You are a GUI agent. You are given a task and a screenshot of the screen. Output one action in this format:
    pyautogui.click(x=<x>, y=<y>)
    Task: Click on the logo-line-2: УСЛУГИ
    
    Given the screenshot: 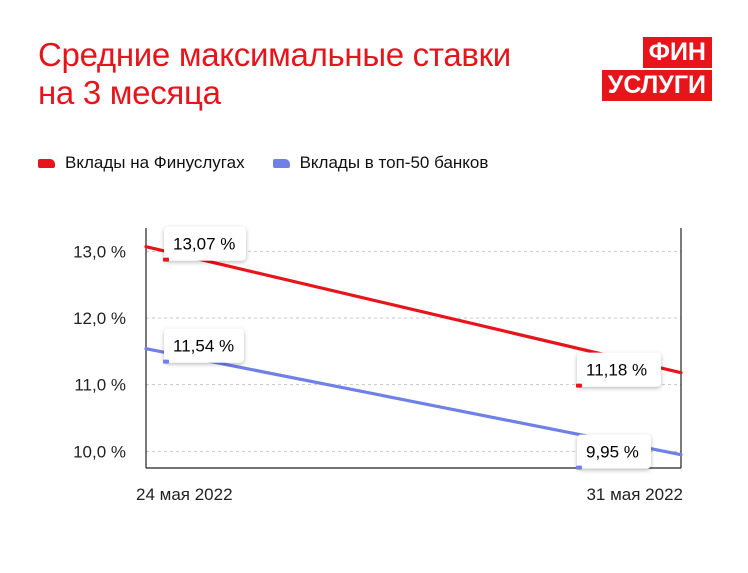 What is the action you would take?
    pyautogui.click(x=656, y=85)
    